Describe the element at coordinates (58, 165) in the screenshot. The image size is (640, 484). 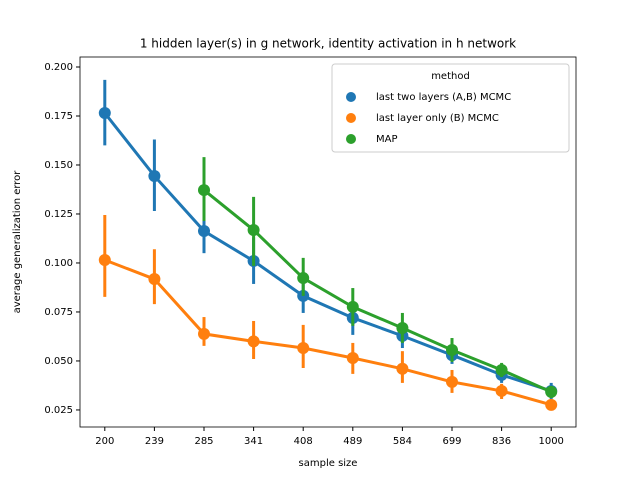
I see `y-tick-label: 0.150` at that location.